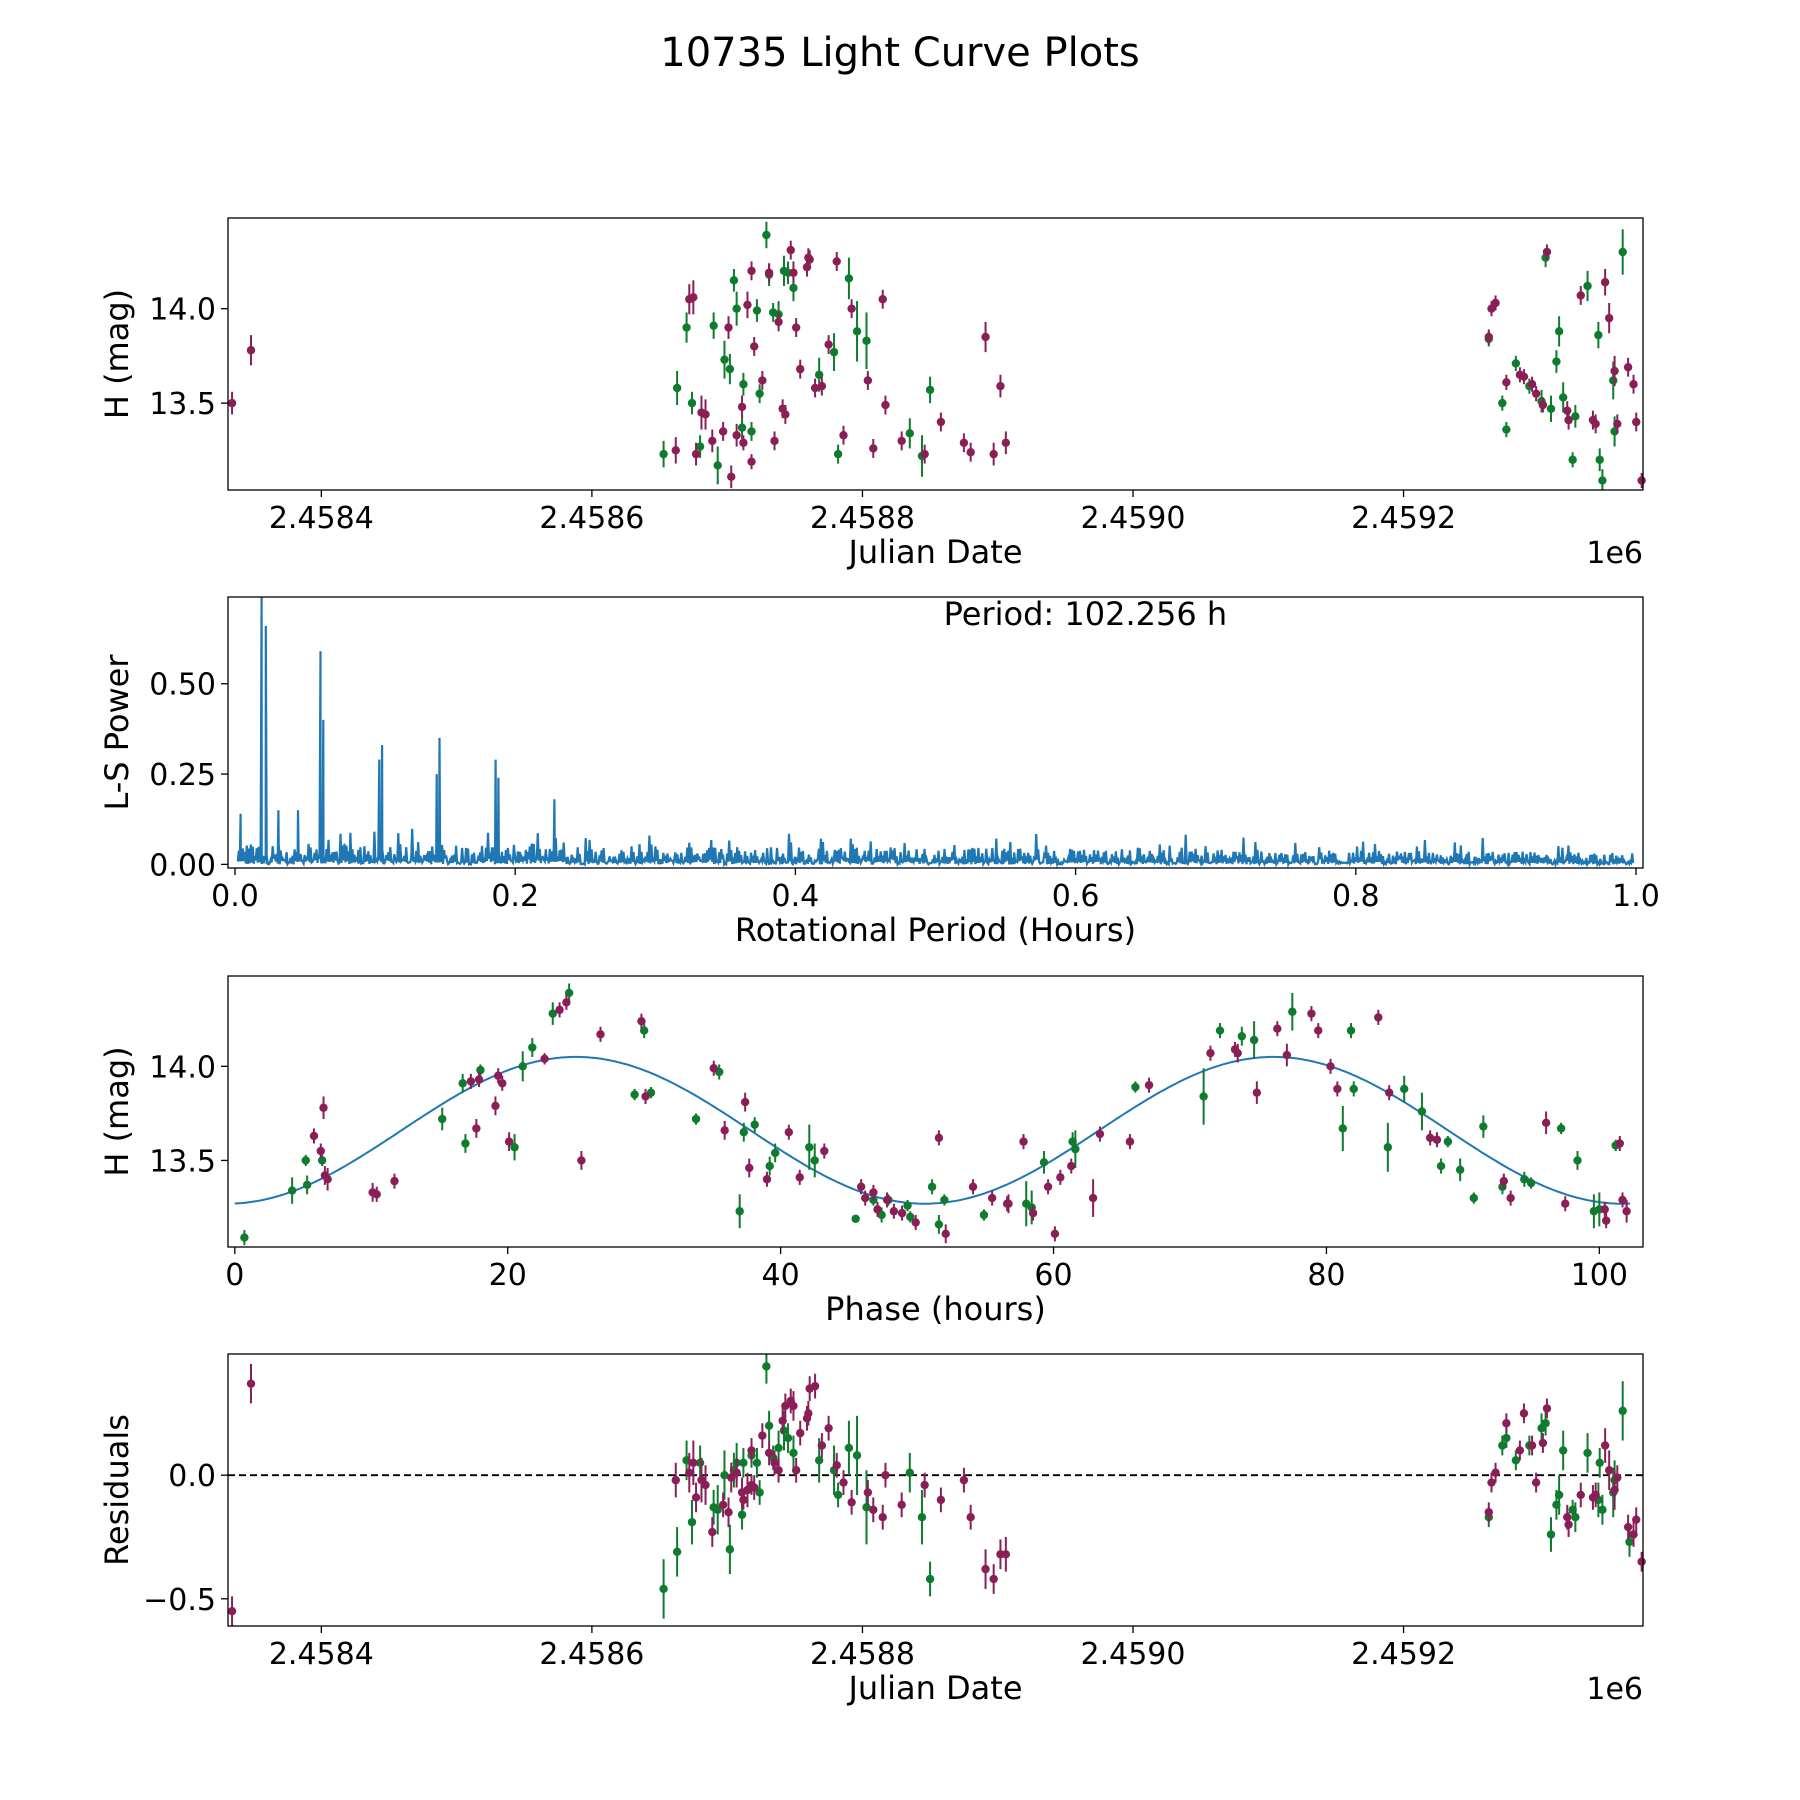 Image resolution: width=1800 pixels, height=1800 pixels. Describe the element at coordinates (1146, 1486) in the screenshot. I see `residual-series-g` at that location.